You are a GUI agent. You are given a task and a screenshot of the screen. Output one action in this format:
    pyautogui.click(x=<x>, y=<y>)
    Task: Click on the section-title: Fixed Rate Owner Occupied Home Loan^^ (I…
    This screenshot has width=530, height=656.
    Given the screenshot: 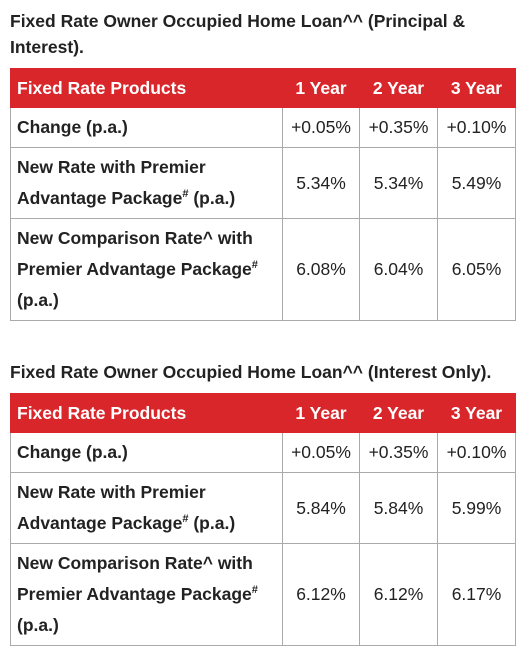 What is the action you would take?
    pyautogui.click(x=251, y=372)
    